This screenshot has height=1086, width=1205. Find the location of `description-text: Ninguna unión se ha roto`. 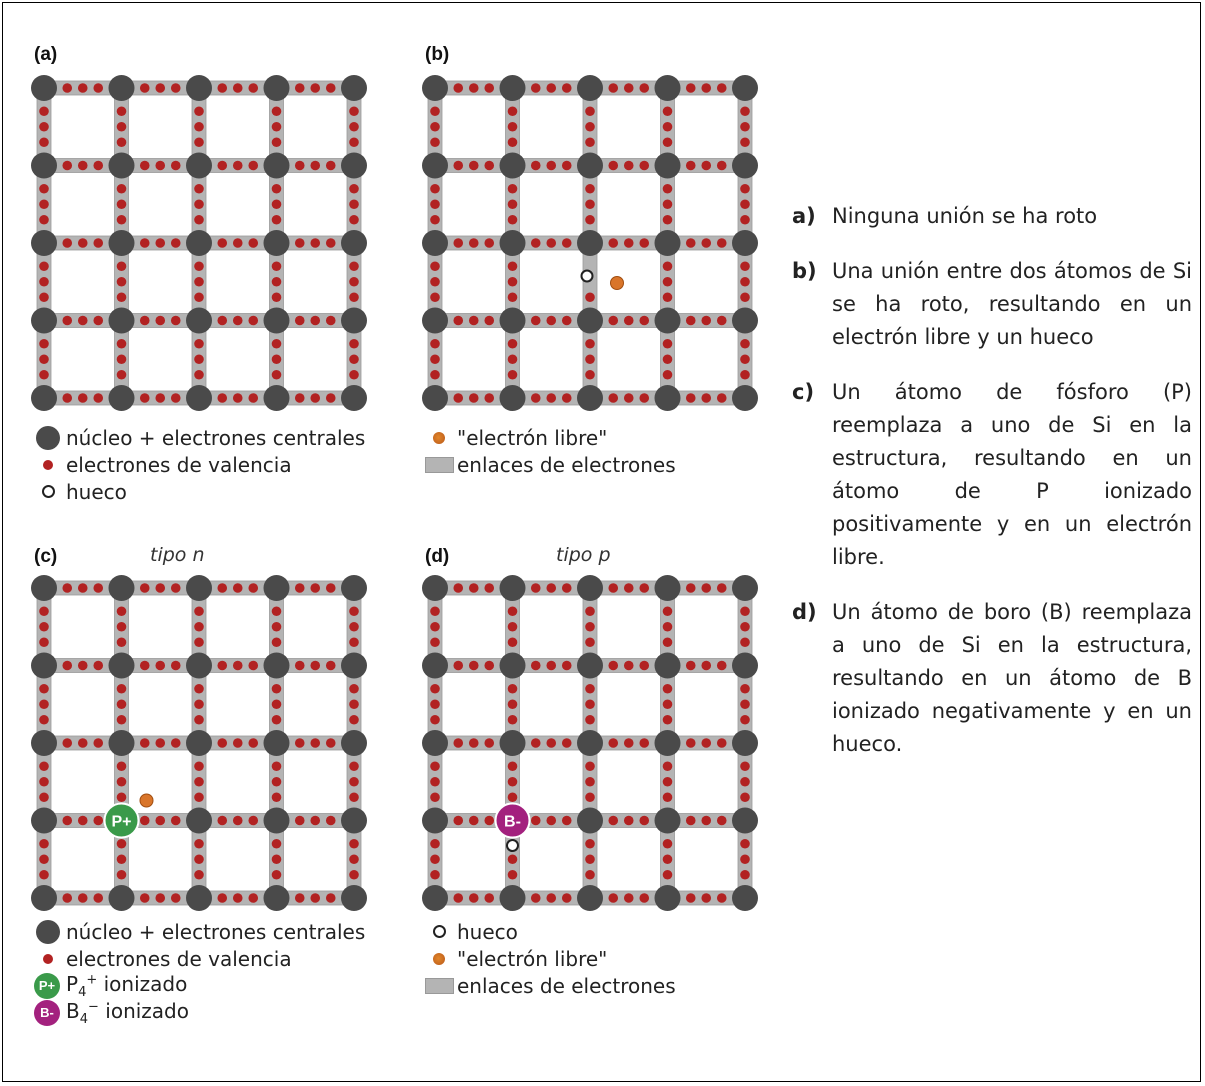

description-text: Ninguna unión se ha roto is located at coordinates (965, 216).